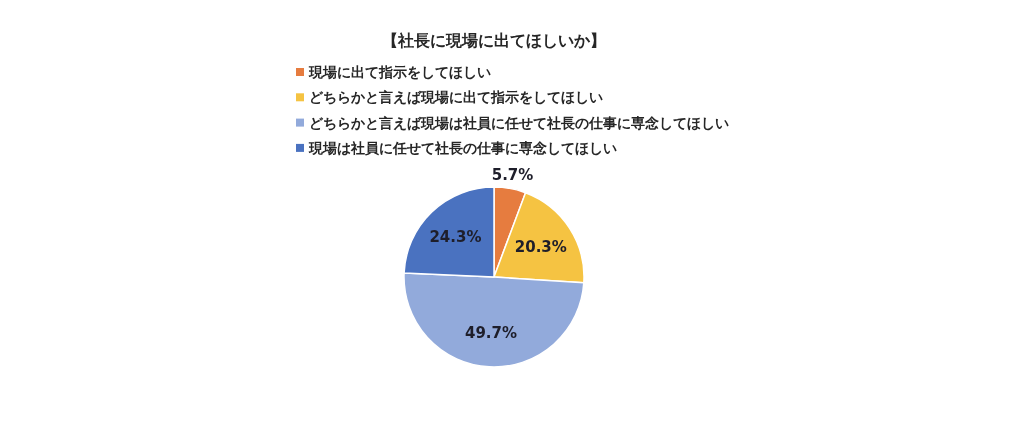  What do you see at coordinates (494, 40) in the screenshot?
I see `chart-title: 【社長に現場に出てほしいか】` at bounding box center [494, 40].